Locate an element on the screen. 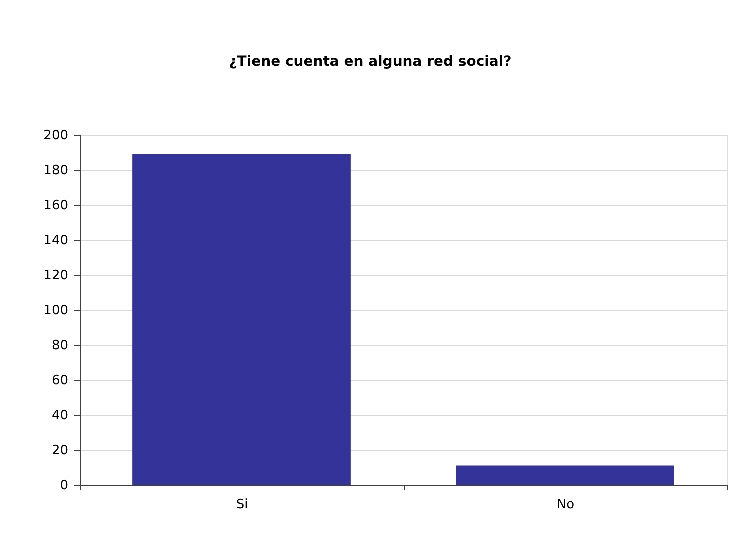  y-tick-label: 100 is located at coordinates (56, 311).